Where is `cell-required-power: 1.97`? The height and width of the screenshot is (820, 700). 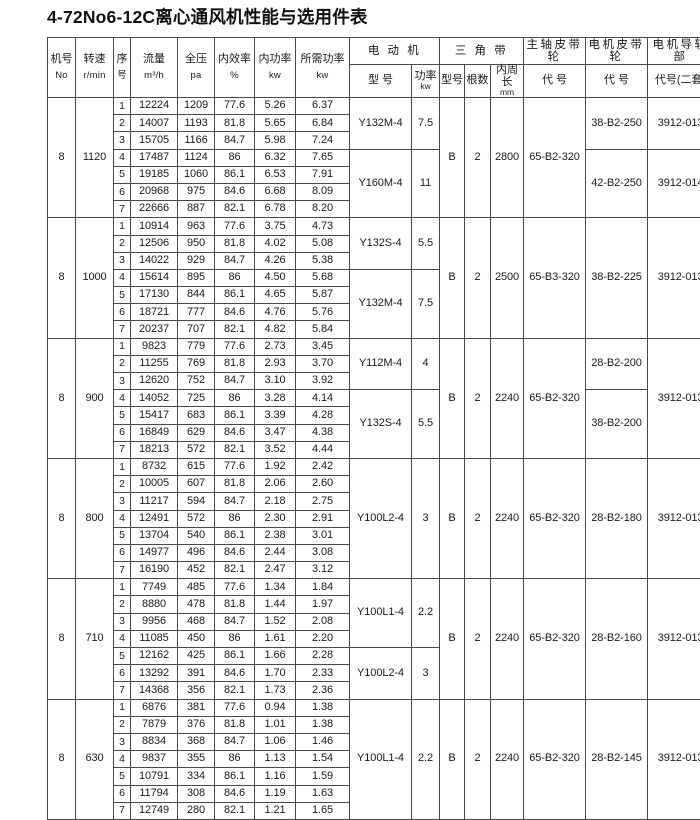
cell-required-power: 1.97 is located at coordinates (323, 604).